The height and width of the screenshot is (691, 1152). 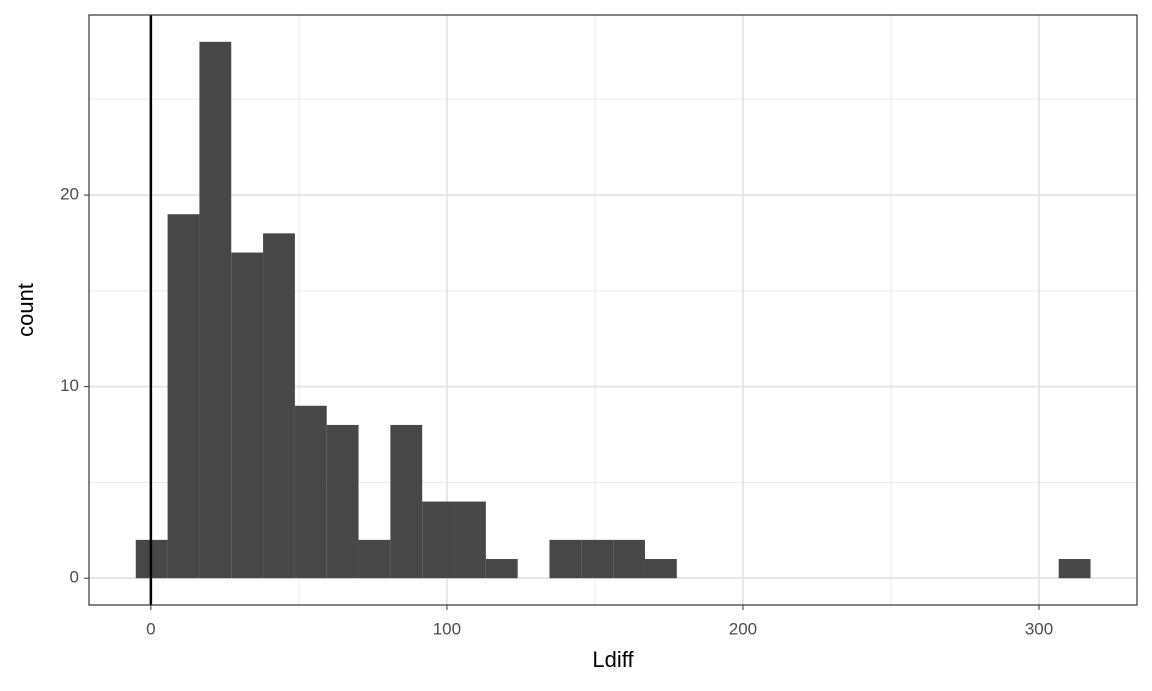 What do you see at coordinates (150, 628) in the screenshot?
I see `x-tick-label: 0` at bounding box center [150, 628].